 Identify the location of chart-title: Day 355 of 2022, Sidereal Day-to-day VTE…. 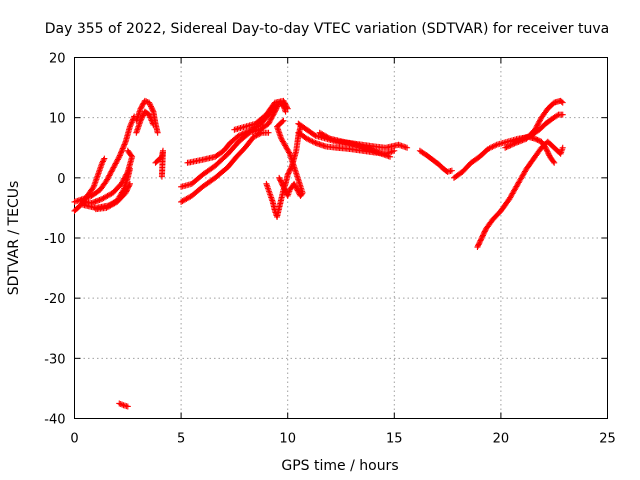
(327, 29).